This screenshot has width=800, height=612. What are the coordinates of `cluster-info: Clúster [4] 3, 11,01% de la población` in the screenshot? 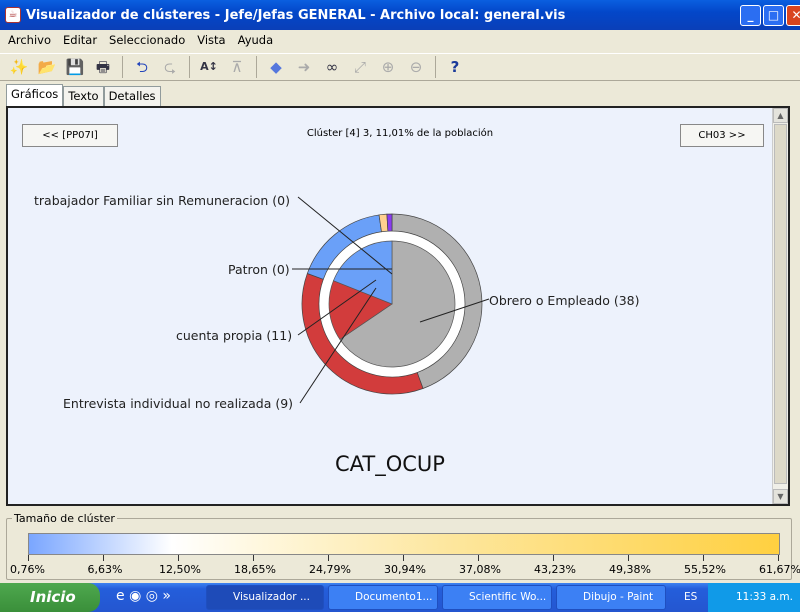 It's located at (400, 133).